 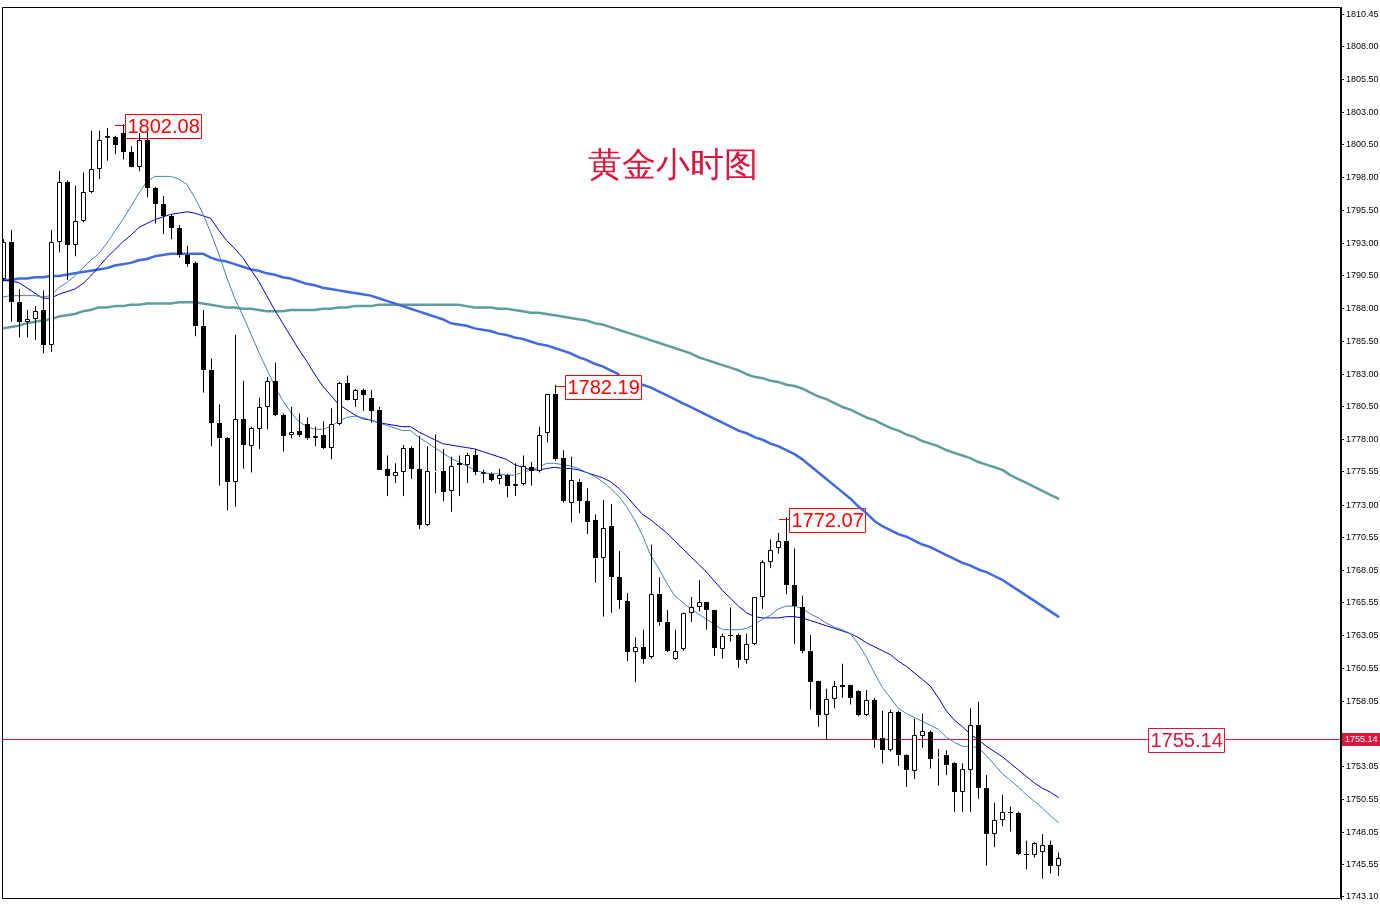 I want to click on y-tick-label: 1798.00, so click(x=1362, y=177).